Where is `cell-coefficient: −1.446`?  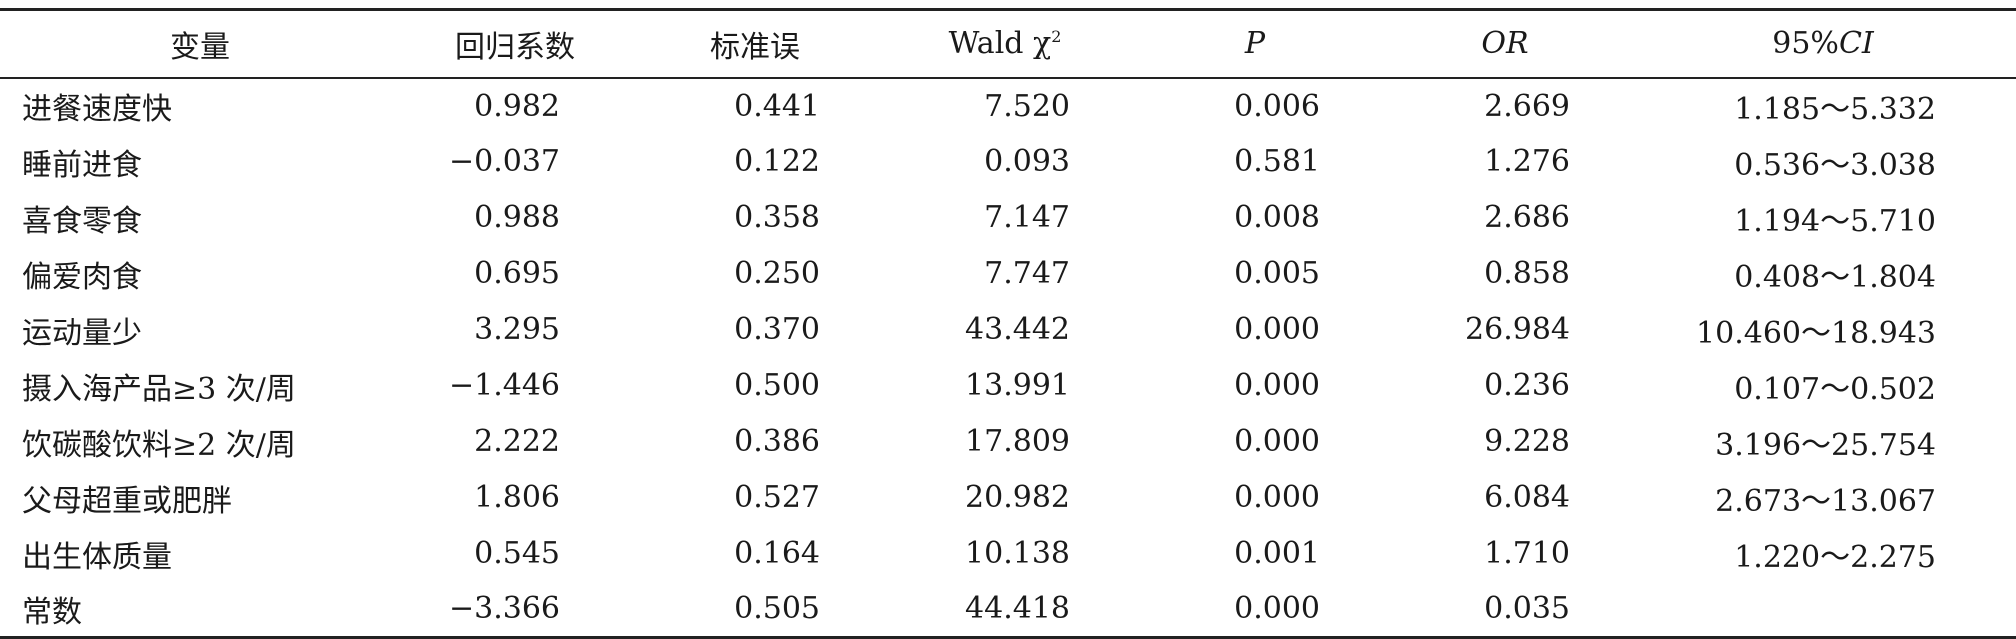
cell-coefficient: −1.446 is located at coordinates (504, 385).